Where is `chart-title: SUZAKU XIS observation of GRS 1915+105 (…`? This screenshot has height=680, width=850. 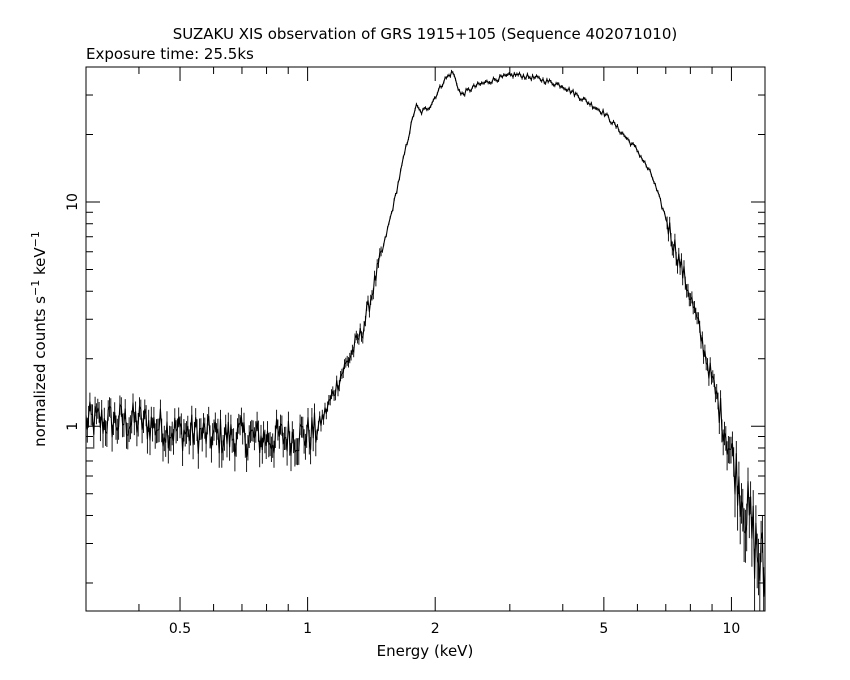 chart-title: SUZAKU XIS observation of GRS 1915+105 (… is located at coordinates (425, 34).